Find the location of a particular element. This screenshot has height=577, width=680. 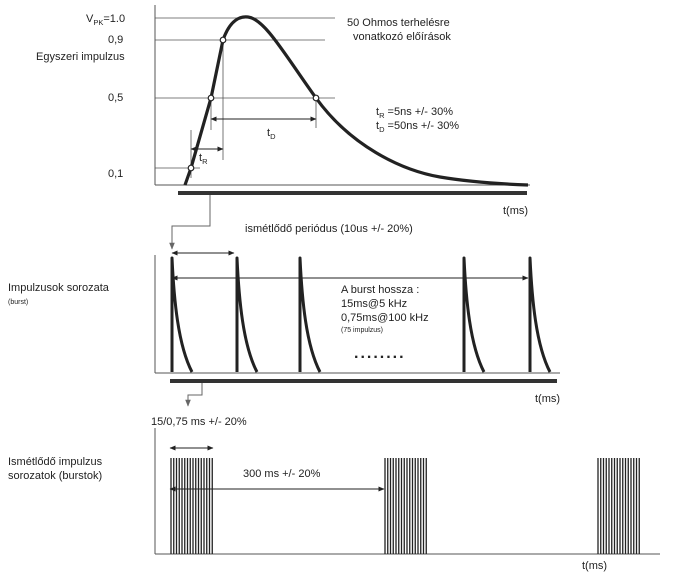

spec-td: tD =50ns +/- 30% is located at coordinates (417, 127).